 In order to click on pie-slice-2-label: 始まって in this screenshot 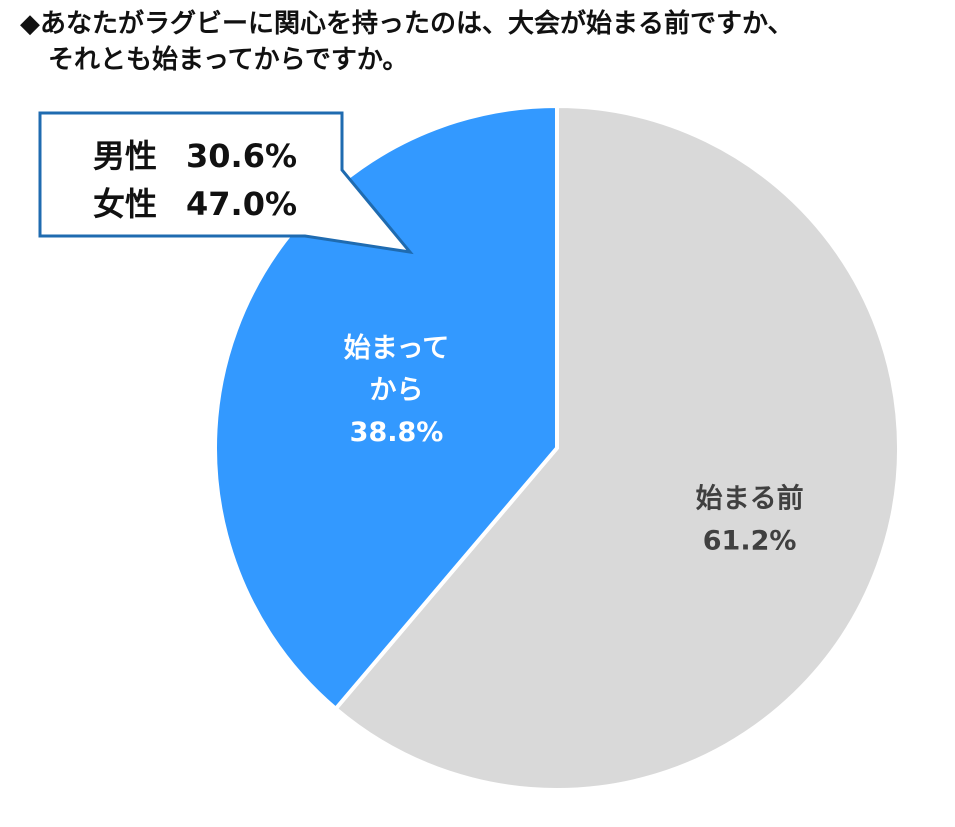, I will do `click(397, 348)`.